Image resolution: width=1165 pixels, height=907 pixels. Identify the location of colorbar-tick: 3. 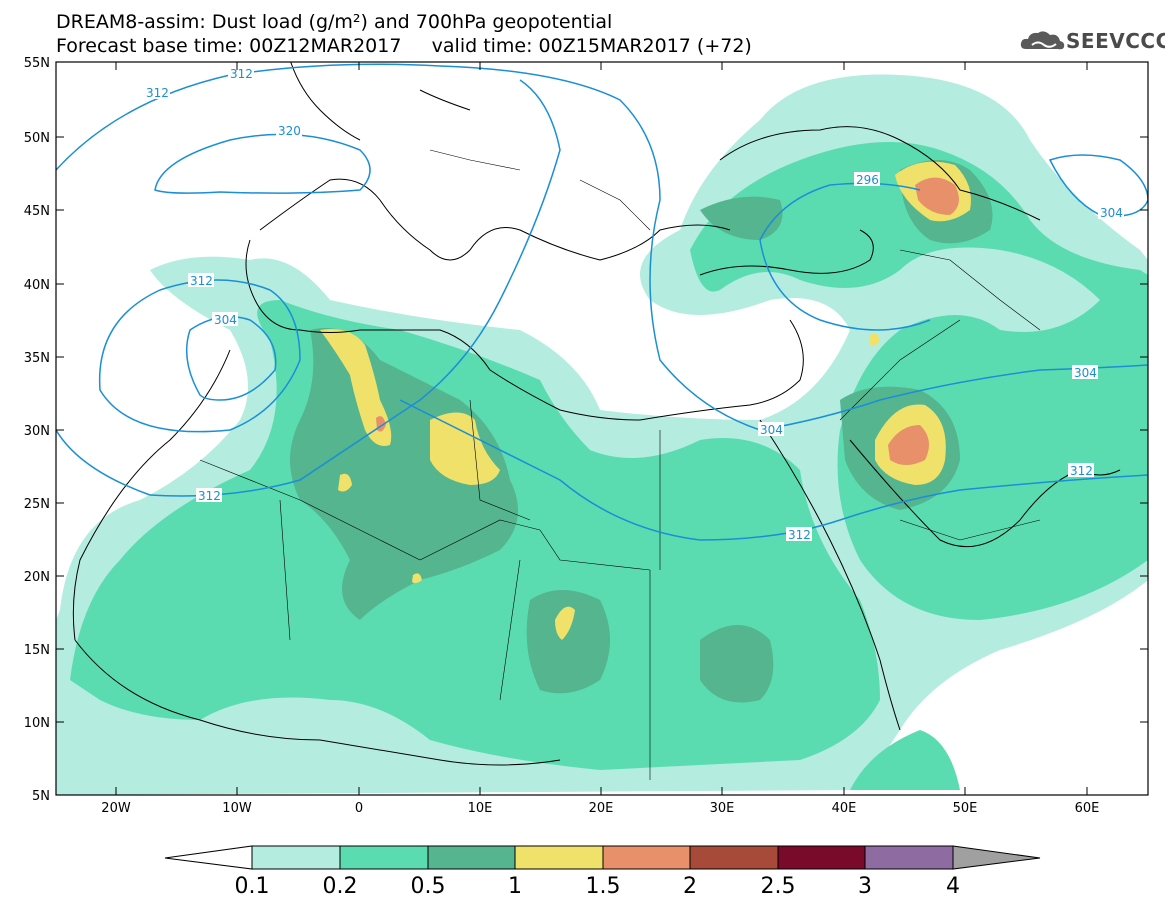
(865, 886).